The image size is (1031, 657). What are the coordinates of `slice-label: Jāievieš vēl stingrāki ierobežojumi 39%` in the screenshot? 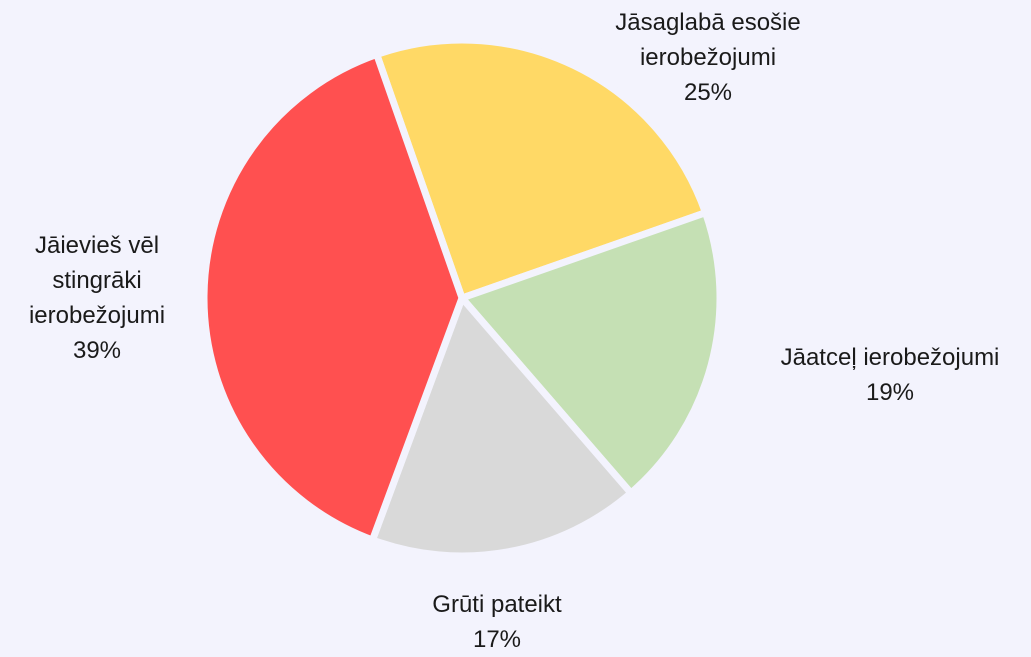 It's located at (97, 298).